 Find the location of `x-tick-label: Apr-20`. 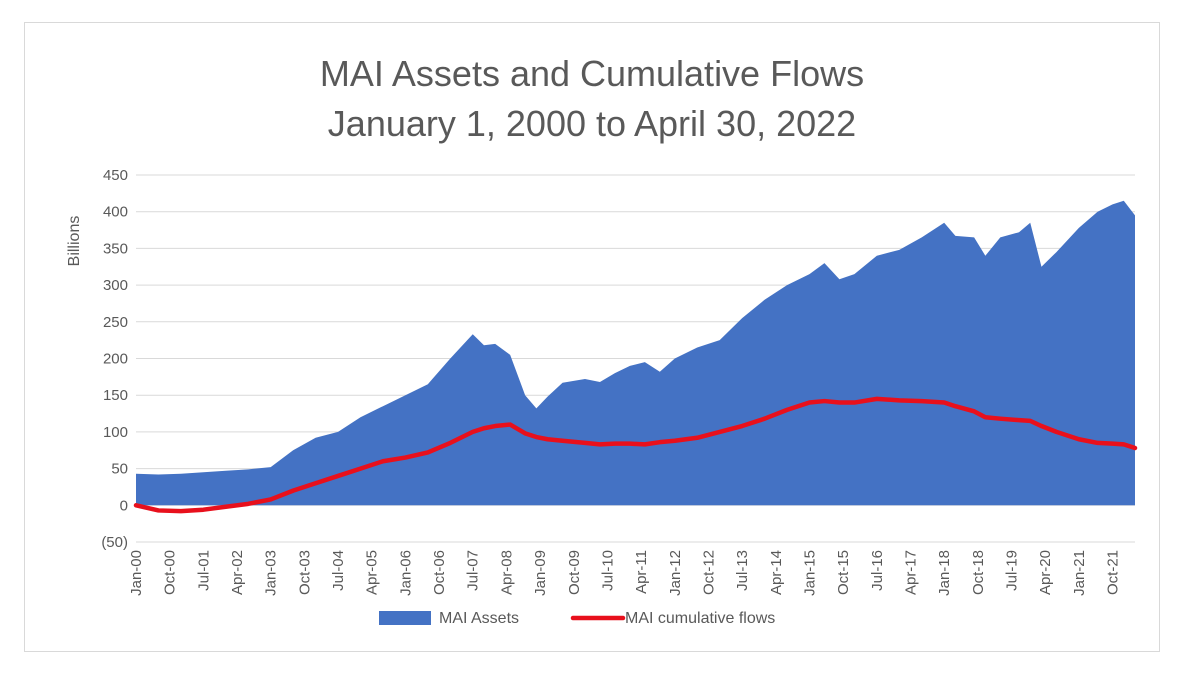

x-tick-label: Apr-20 is located at coordinates (1045, 572).